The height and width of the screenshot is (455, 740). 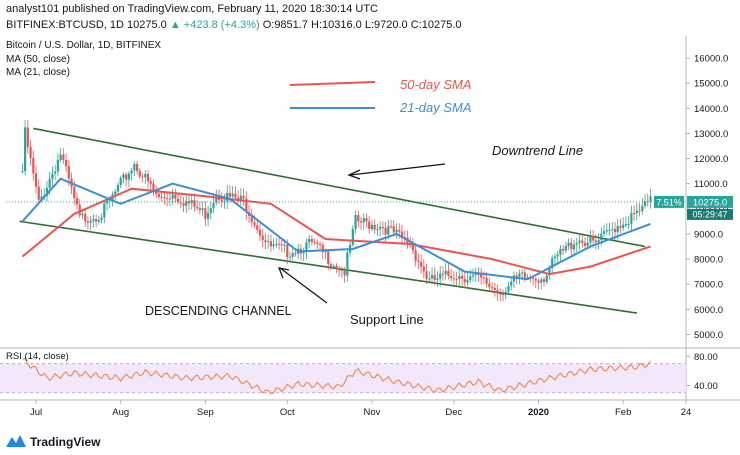 What do you see at coordinates (453, 412) in the screenshot?
I see `x-tick-label: Dec` at bounding box center [453, 412].